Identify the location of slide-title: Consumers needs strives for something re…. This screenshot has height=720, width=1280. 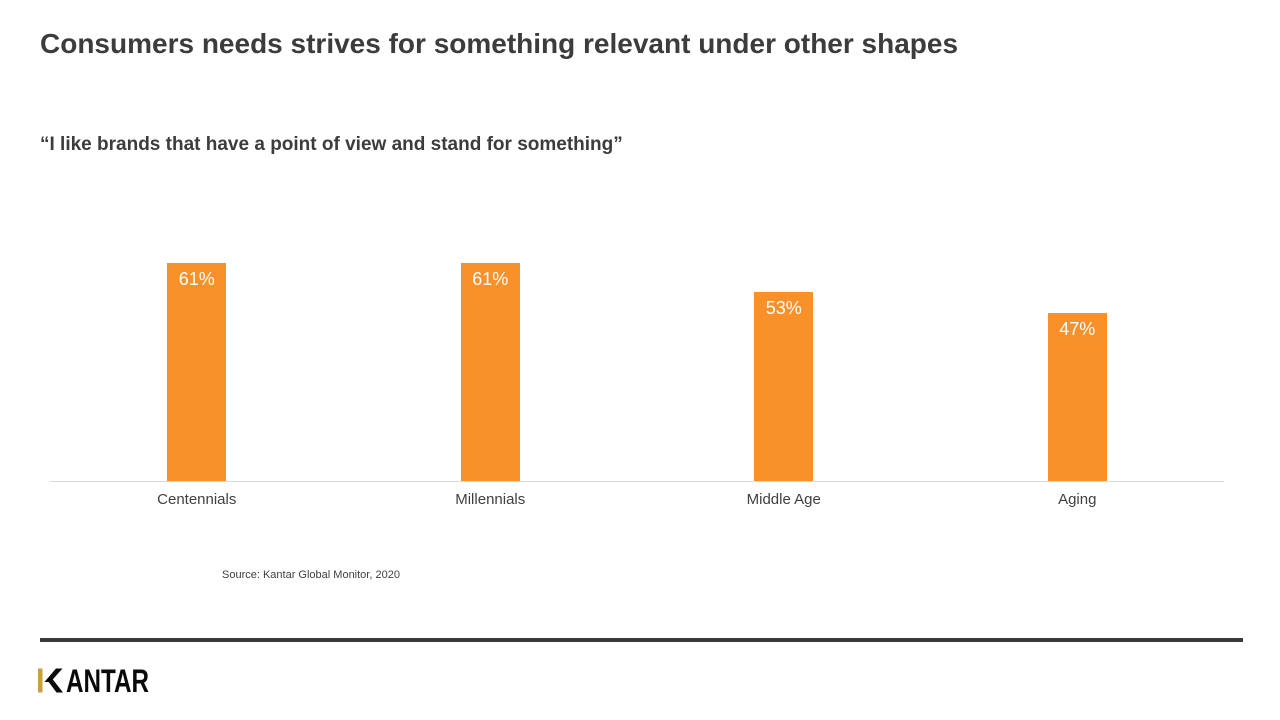
(499, 43).